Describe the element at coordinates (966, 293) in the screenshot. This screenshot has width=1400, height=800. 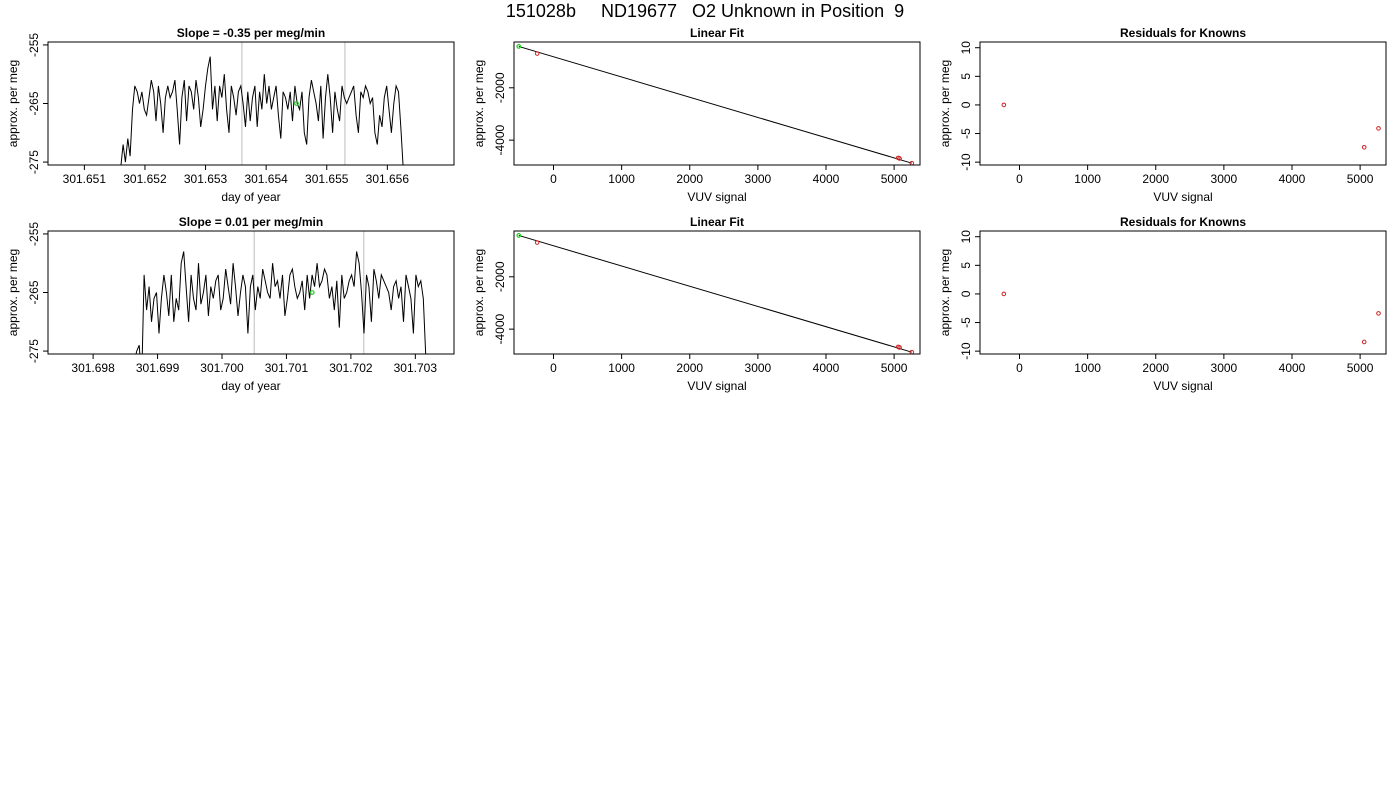
I see `y-tick-label: 0` at that location.